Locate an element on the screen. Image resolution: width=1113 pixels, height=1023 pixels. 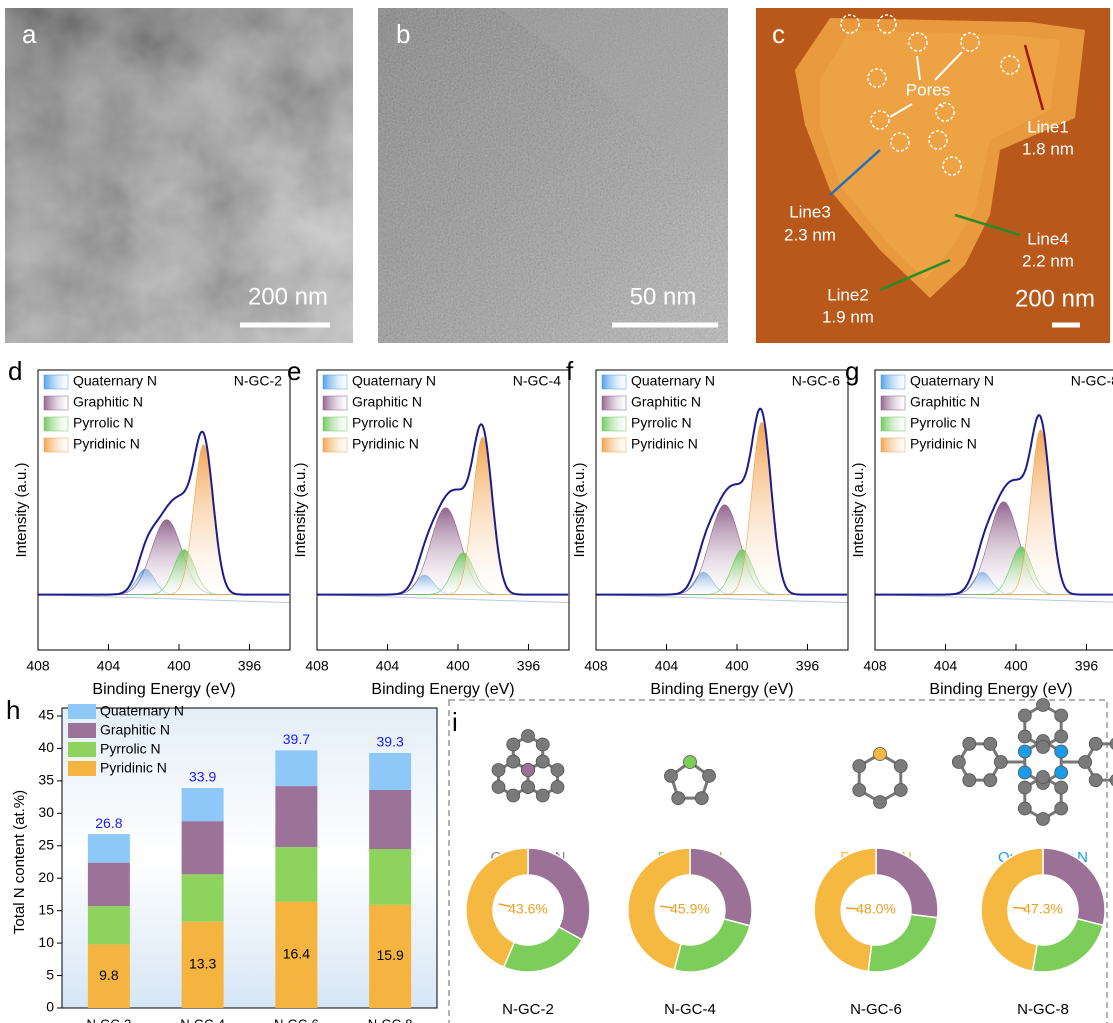
x-axis-label: Binding Energy (eV) is located at coordinates (1000, 689).